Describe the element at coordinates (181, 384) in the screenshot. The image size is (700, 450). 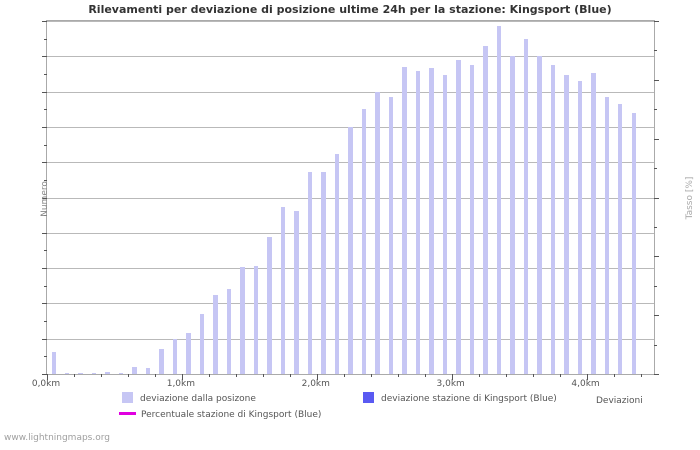
I see `x-axis-tick-label: 1,0km` at that location.